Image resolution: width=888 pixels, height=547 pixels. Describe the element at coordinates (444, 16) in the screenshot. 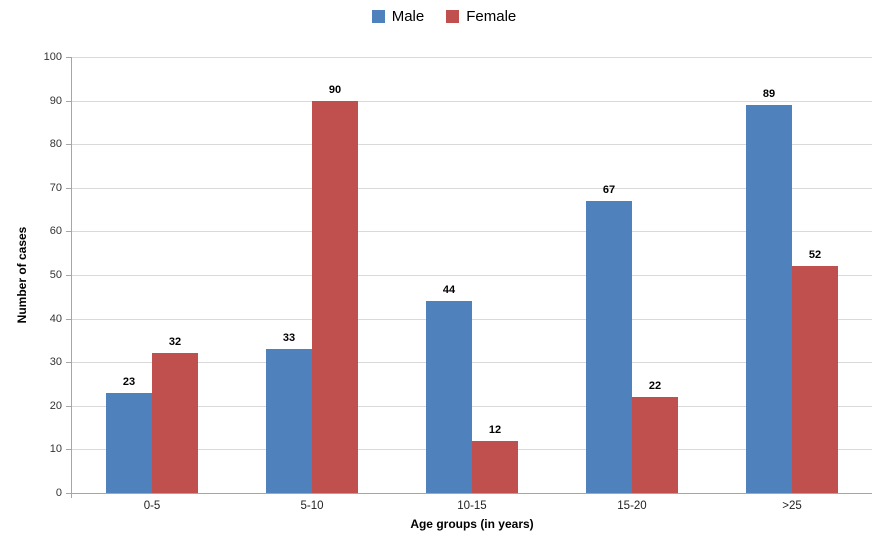

I see `chart-legend: Male Female` at that location.